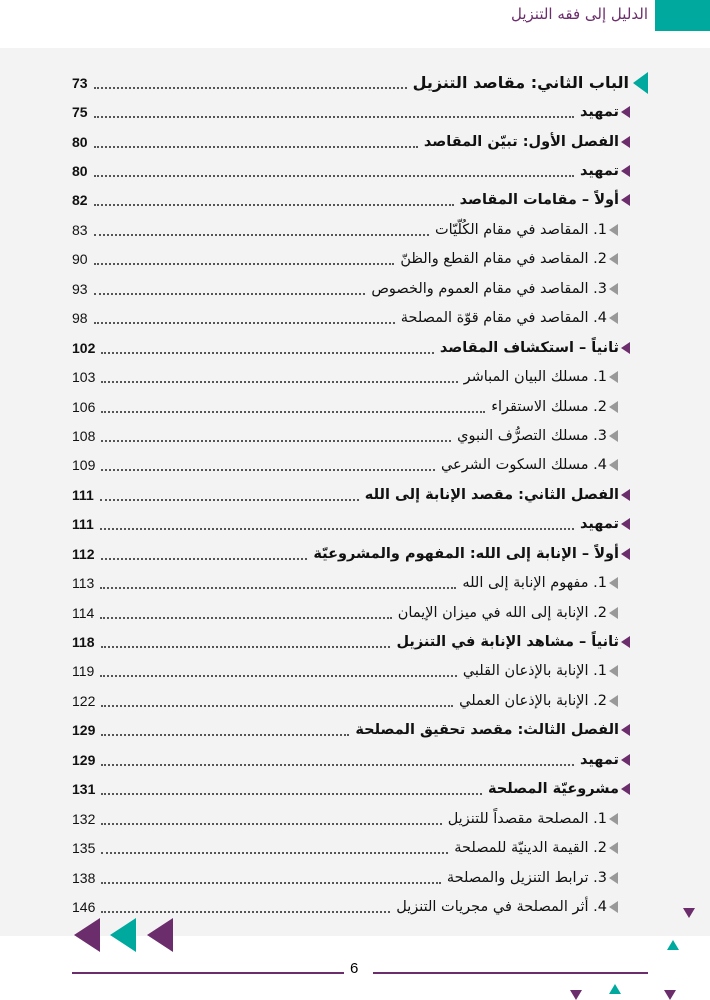  I want to click on toc-entry: 4. مسلك السكوت الشرعي 109, so click(360, 465).